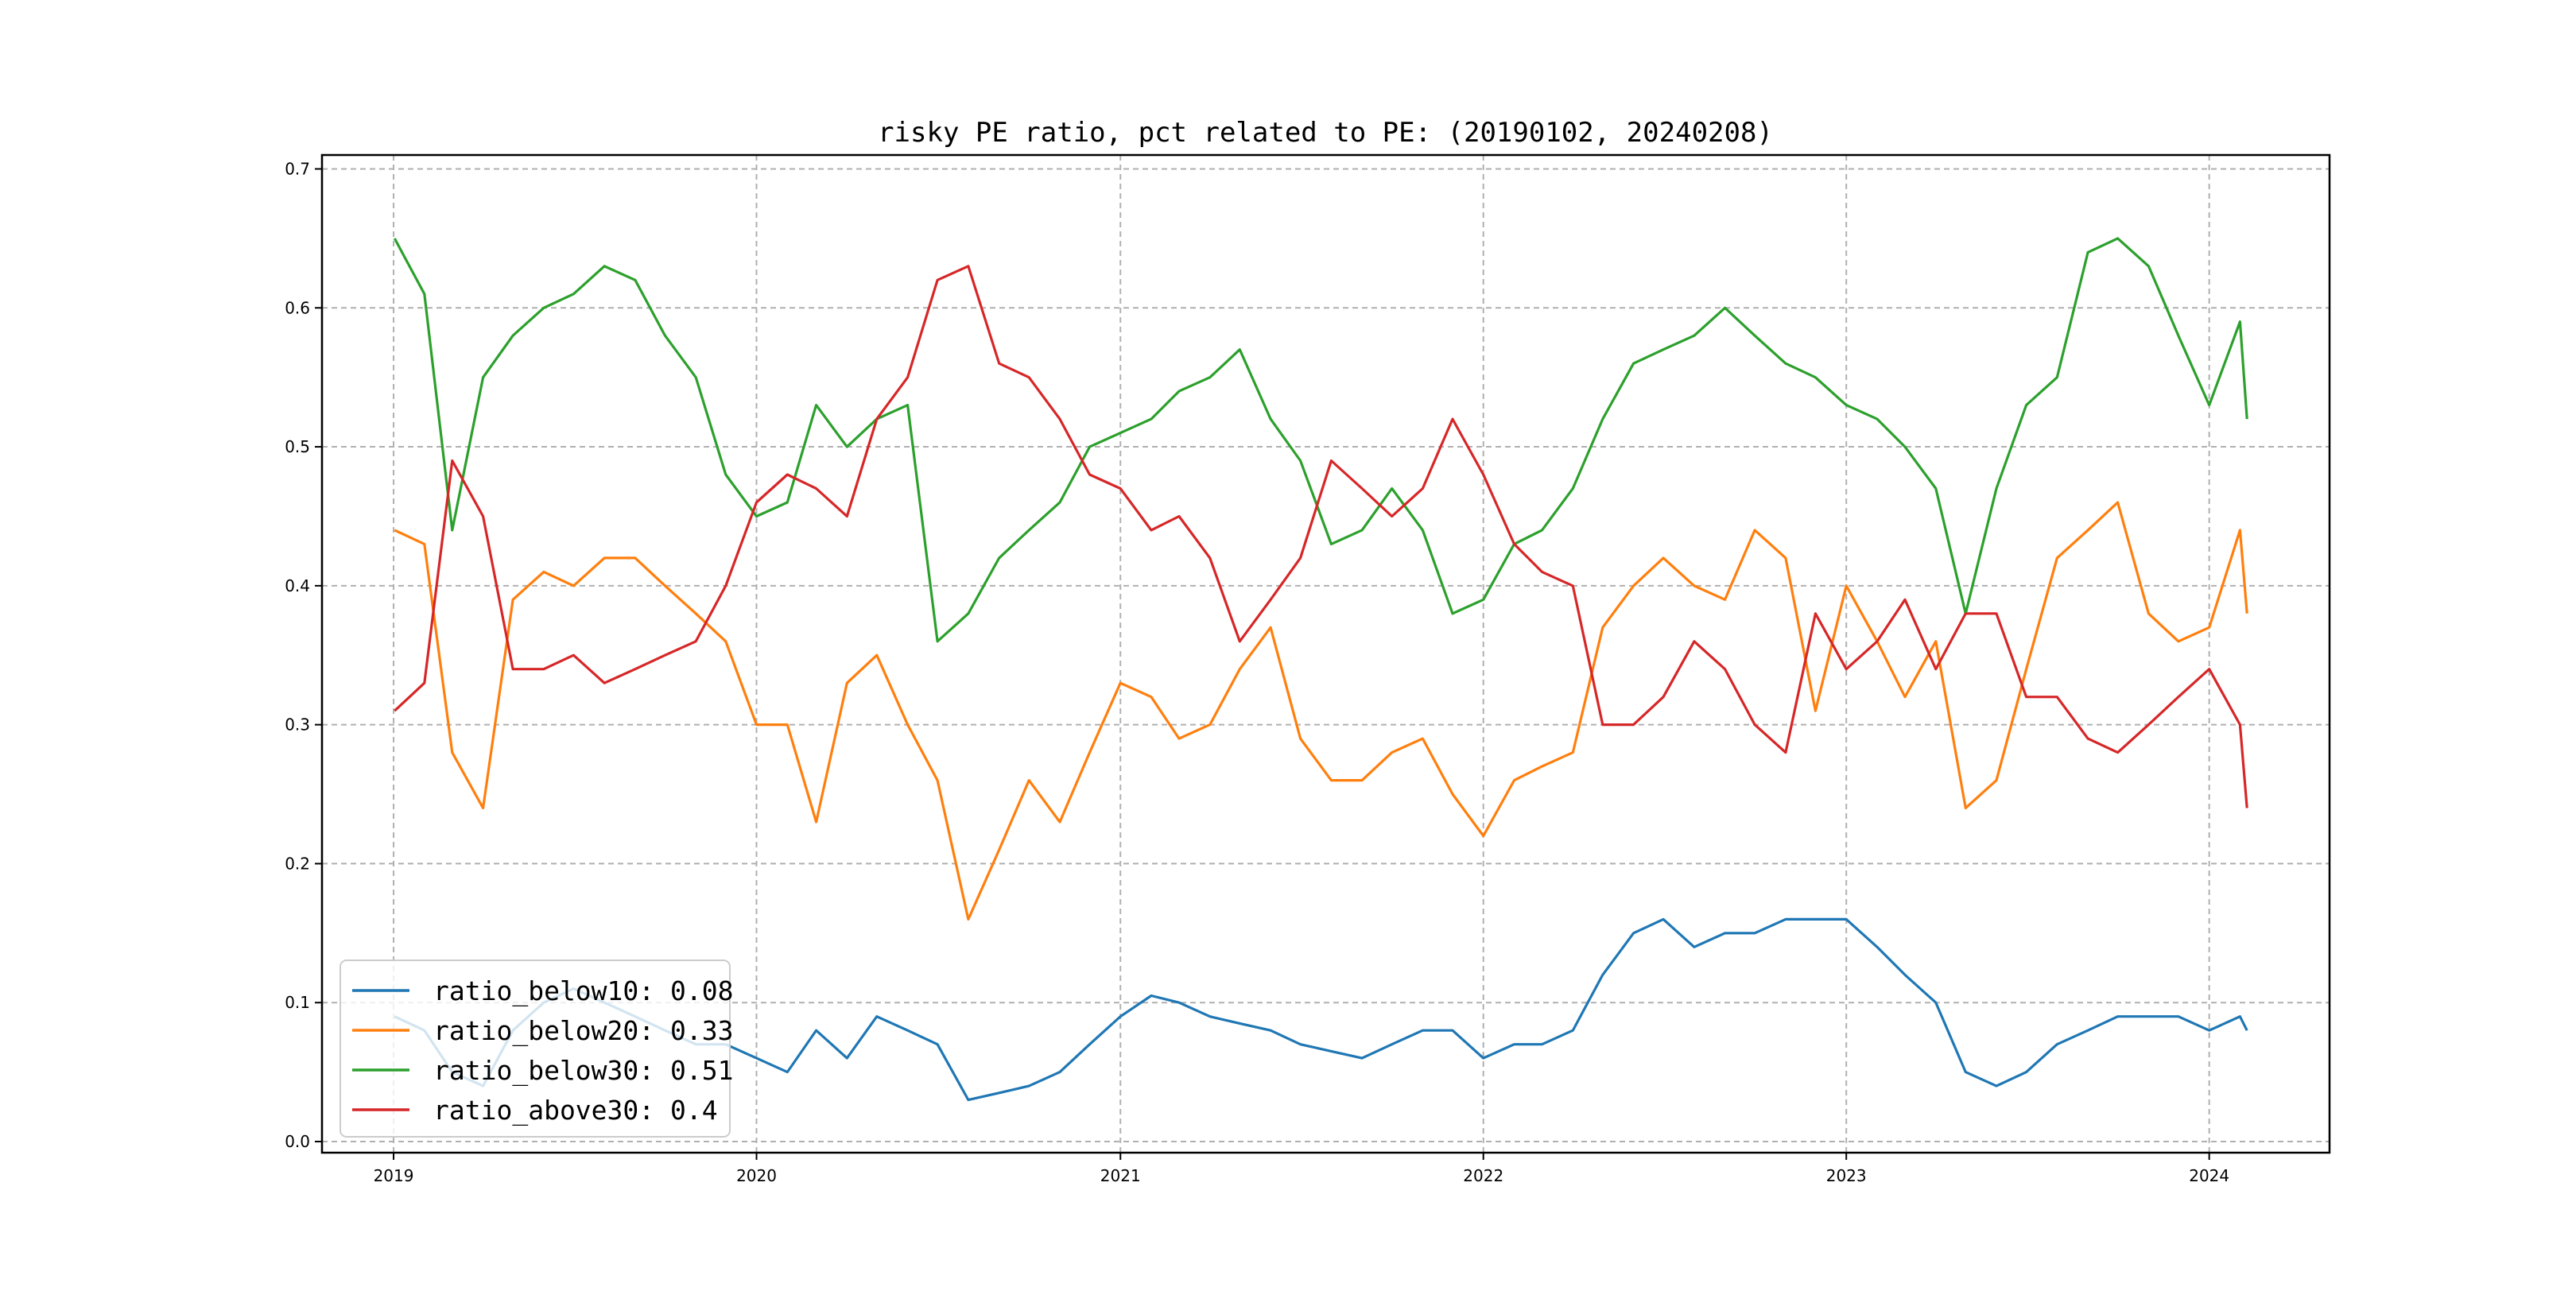 This screenshot has width=2576, height=1291. I want to click on y-tick-label: 0.5, so click(297, 447).